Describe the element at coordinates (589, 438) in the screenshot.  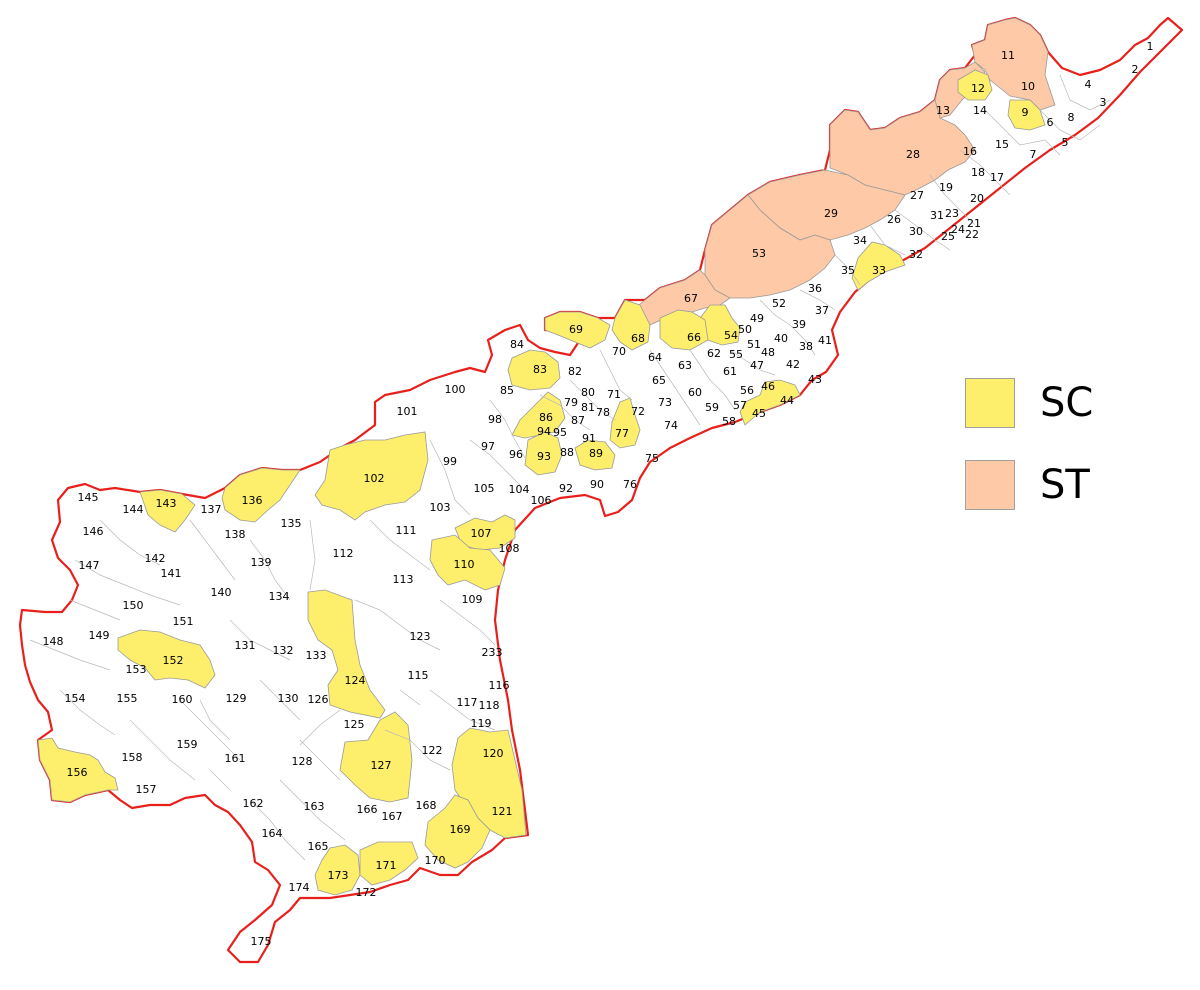
I see `constituency-label-91: 91` at that location.